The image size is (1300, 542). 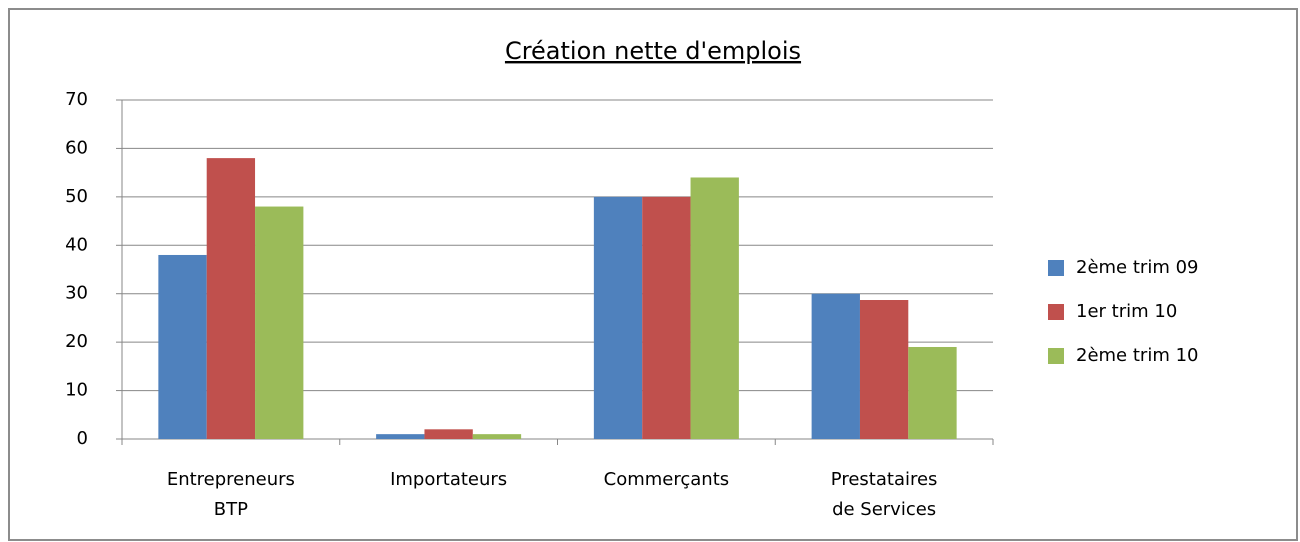 What do you see at coordinates (884, 494) in the screenshot?
I see `x-tick-label: Prestataires de Services` at bounding box center [884, 494].